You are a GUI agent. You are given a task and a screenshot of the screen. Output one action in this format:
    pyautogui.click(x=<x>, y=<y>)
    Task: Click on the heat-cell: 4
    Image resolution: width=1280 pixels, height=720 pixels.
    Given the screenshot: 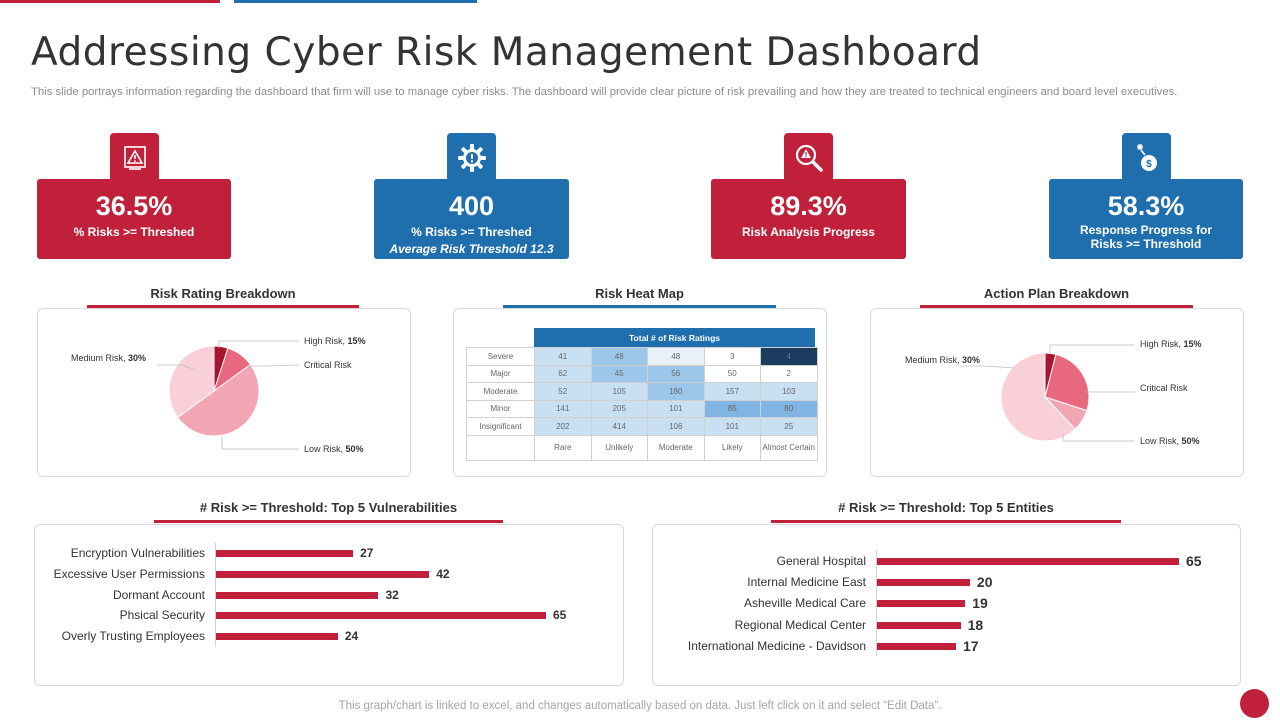 What is the action you would take?
    pyautogui.click(x=789, y=356)
    